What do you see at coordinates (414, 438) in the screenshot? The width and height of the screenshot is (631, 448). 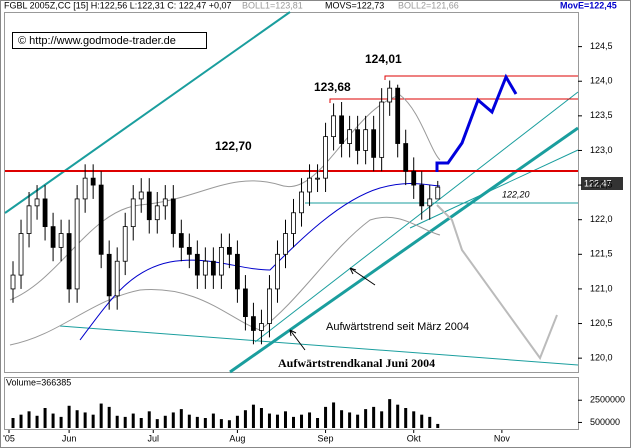 I see `x-tick-label: Okt` at bounding box center [414, 438].